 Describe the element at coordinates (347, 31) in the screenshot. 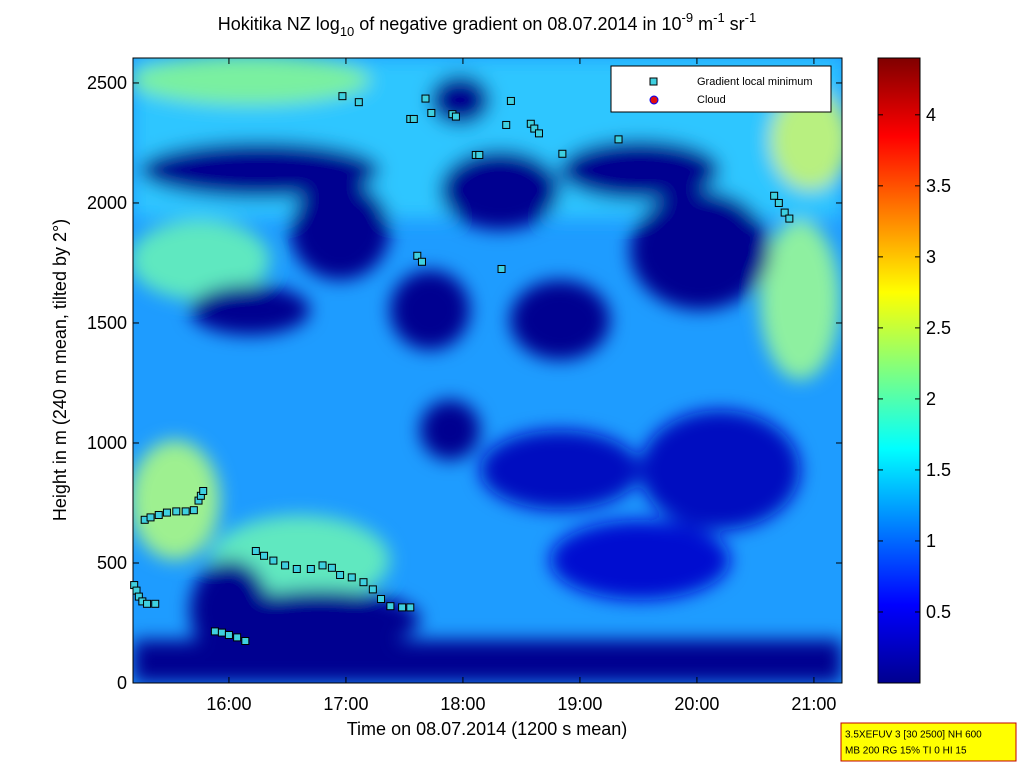

I see `title-part: 10` at that location.